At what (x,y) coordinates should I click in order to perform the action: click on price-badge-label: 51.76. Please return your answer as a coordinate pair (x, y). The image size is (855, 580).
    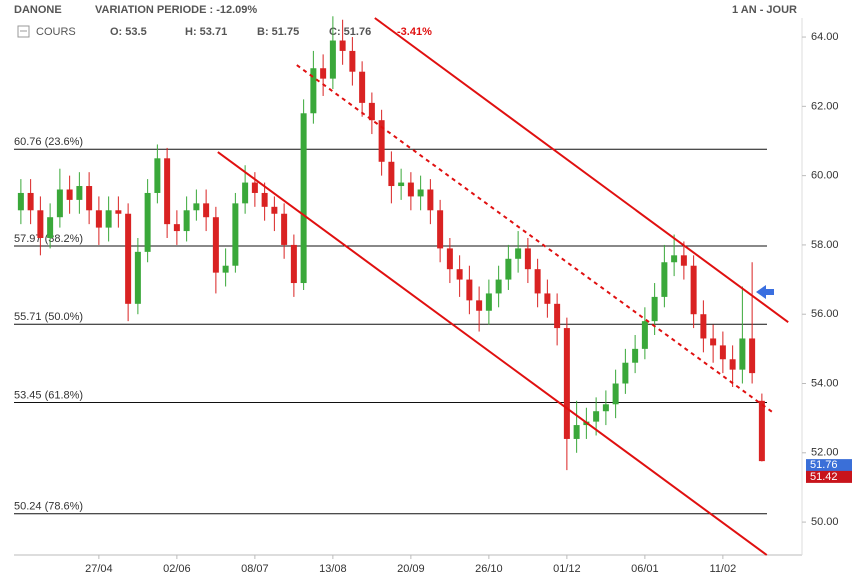
    Looking at the image, I should click on (824, 465).